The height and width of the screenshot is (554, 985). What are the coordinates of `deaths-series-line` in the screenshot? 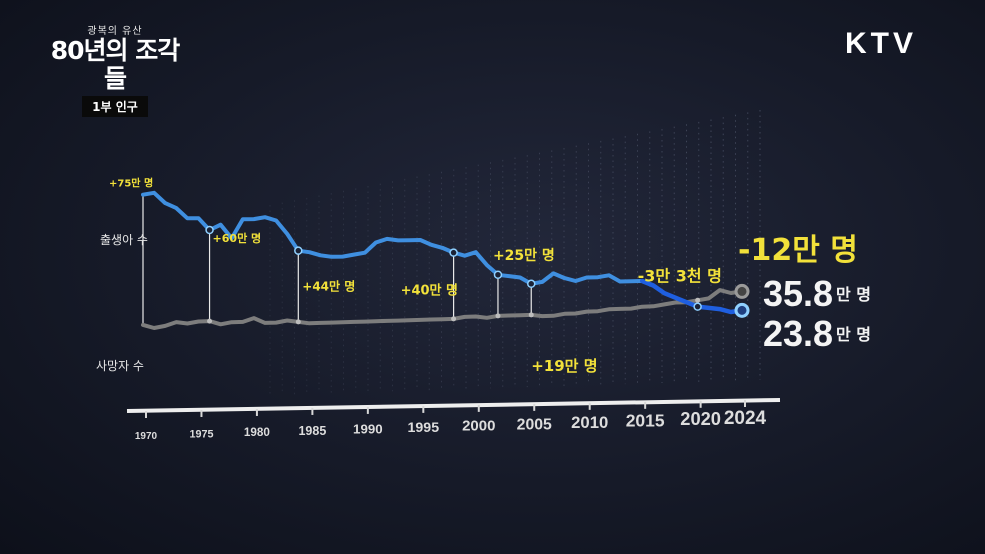 It's located at (442, 309).